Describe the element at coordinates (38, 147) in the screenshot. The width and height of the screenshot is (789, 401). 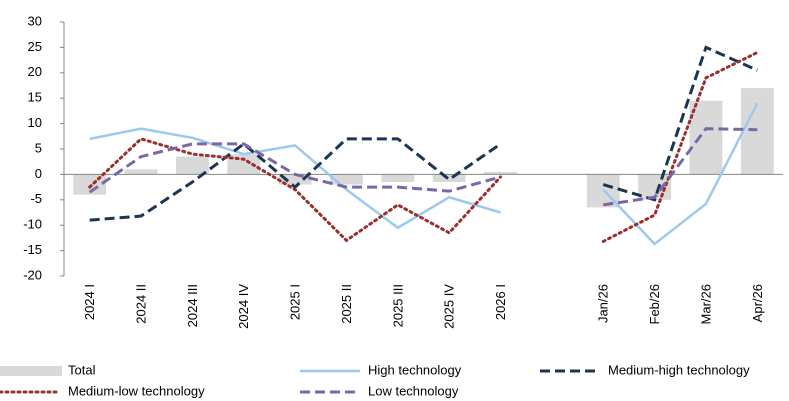
I see `y-tick-label: 5` at that location.